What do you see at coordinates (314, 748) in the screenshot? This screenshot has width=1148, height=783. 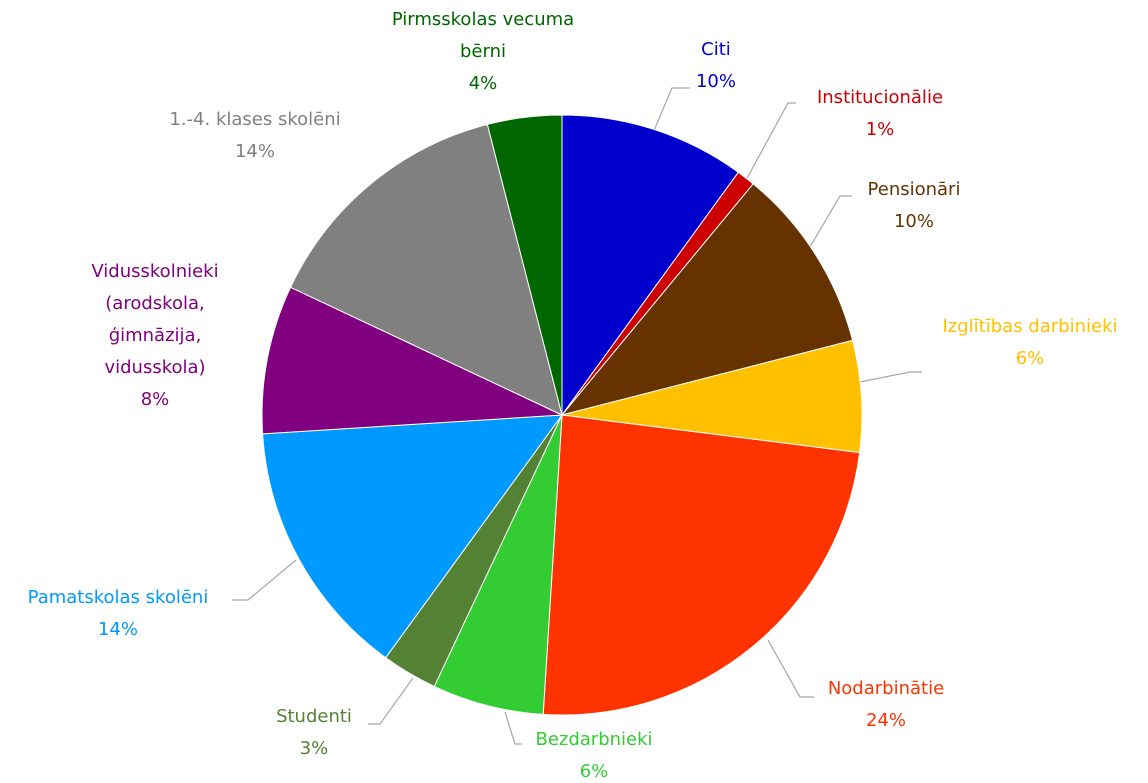 I see `value-label: 3%` at bounding box center [314, 748].